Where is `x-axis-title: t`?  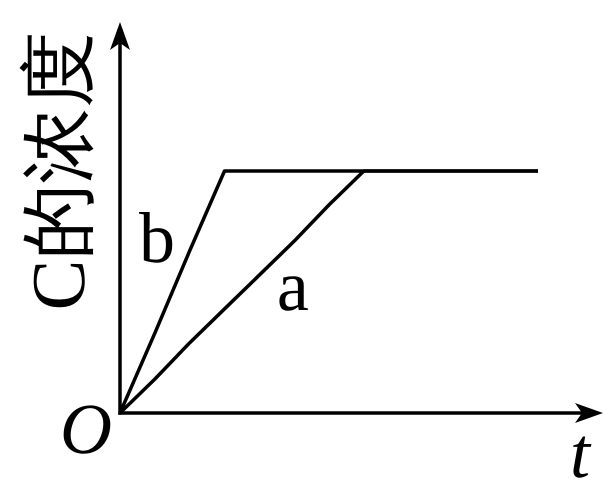
x-axis-title: t is located at coordinates (581, 450).